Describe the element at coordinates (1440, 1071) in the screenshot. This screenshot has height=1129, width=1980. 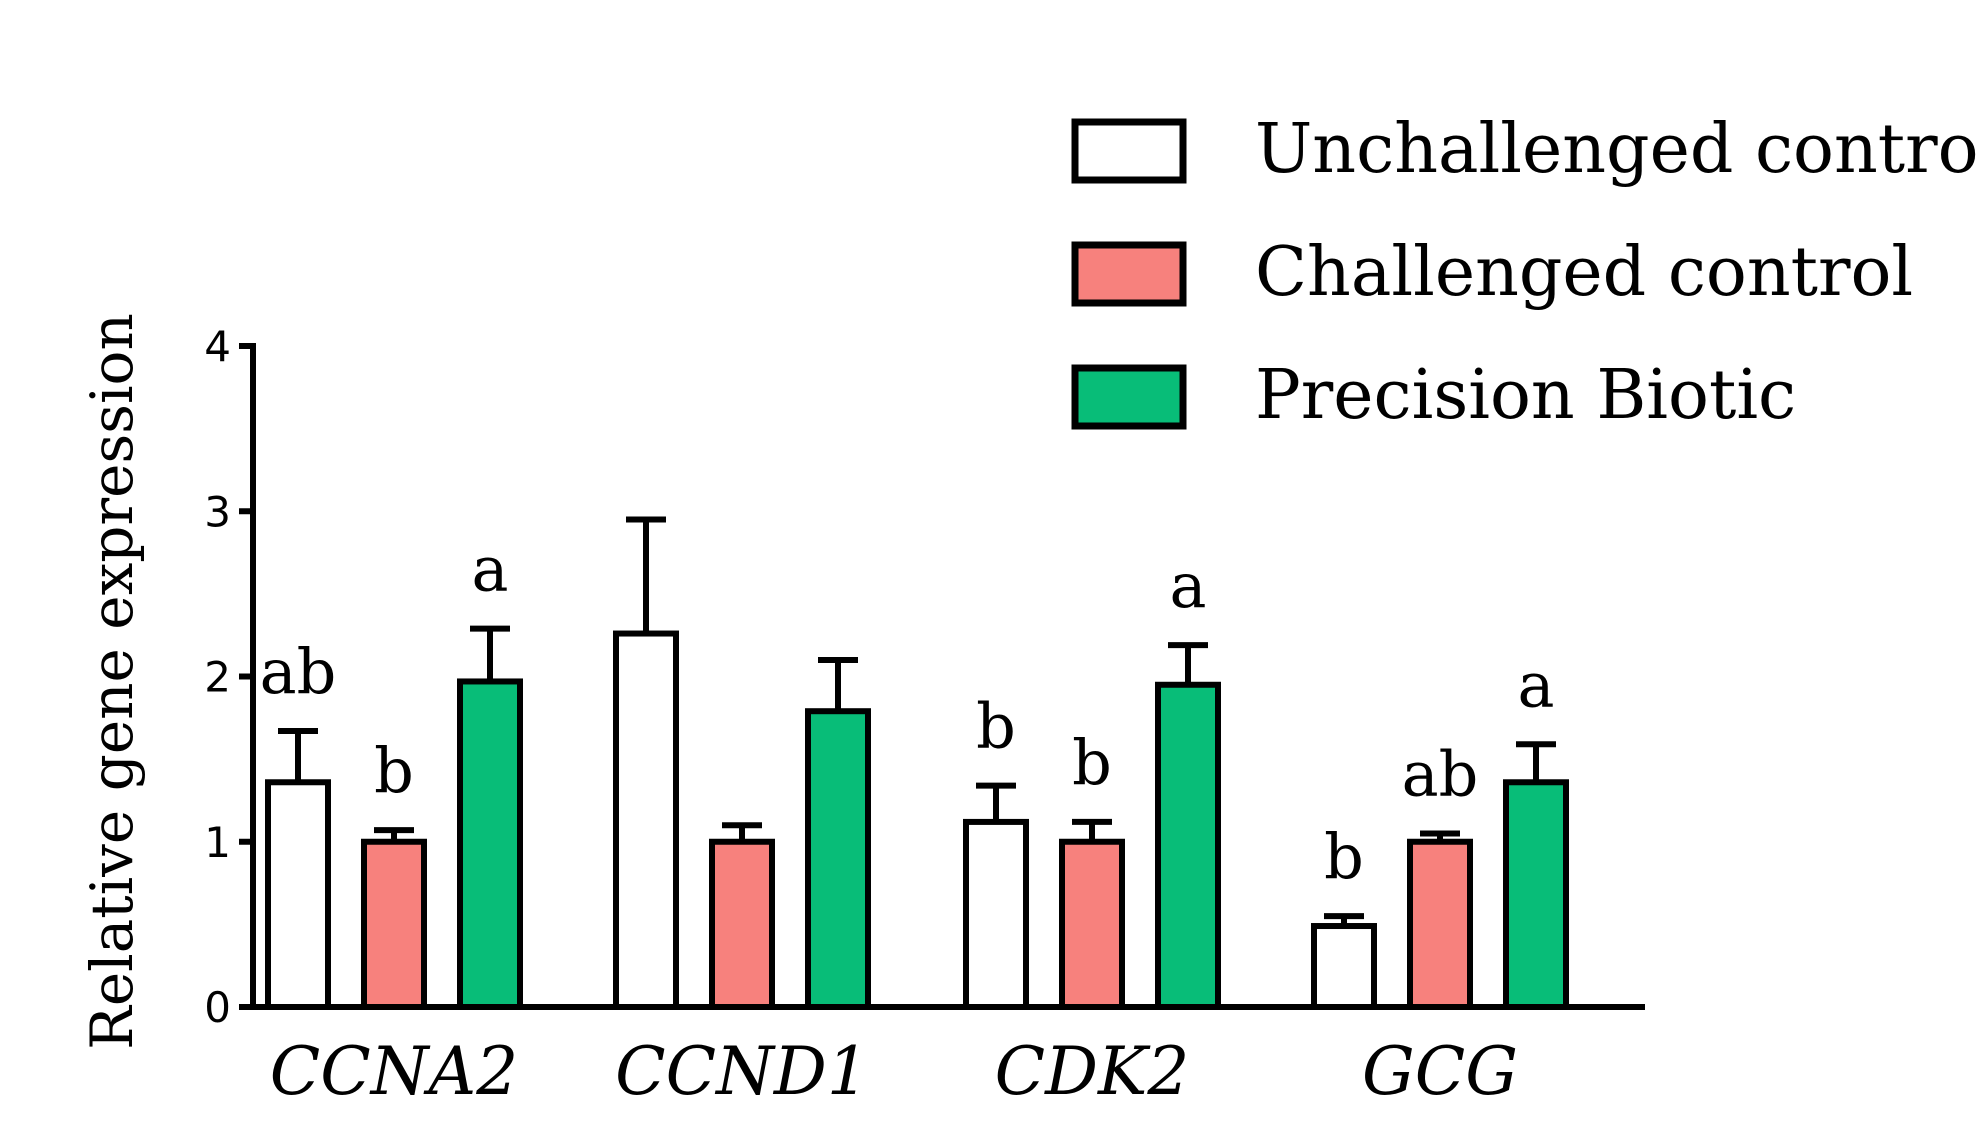
I see `x-tick-label: GCG` at that location.